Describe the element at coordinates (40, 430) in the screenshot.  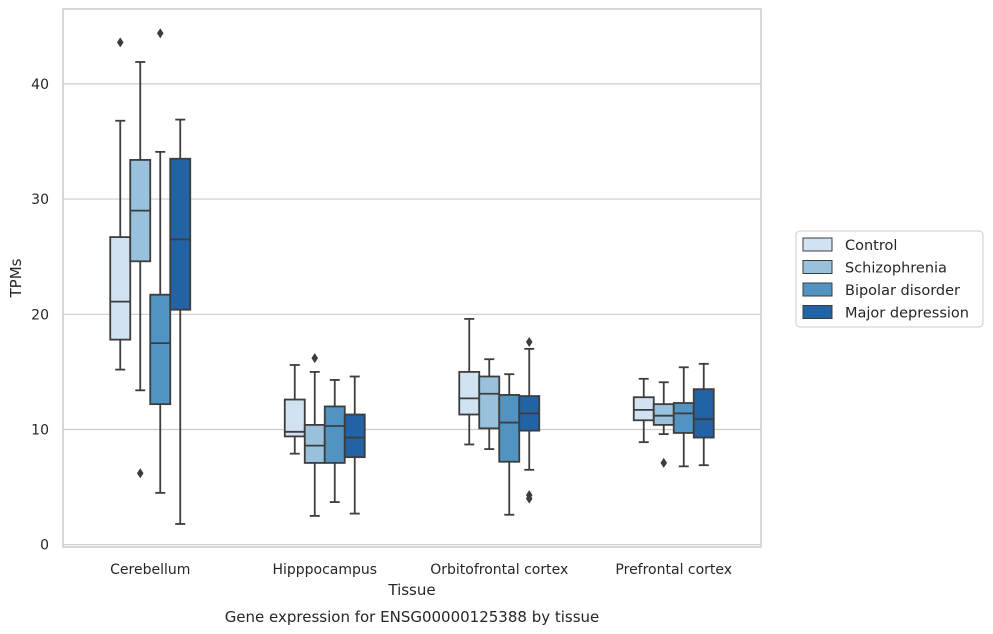
I see `y-tick-label: 10` at that location.